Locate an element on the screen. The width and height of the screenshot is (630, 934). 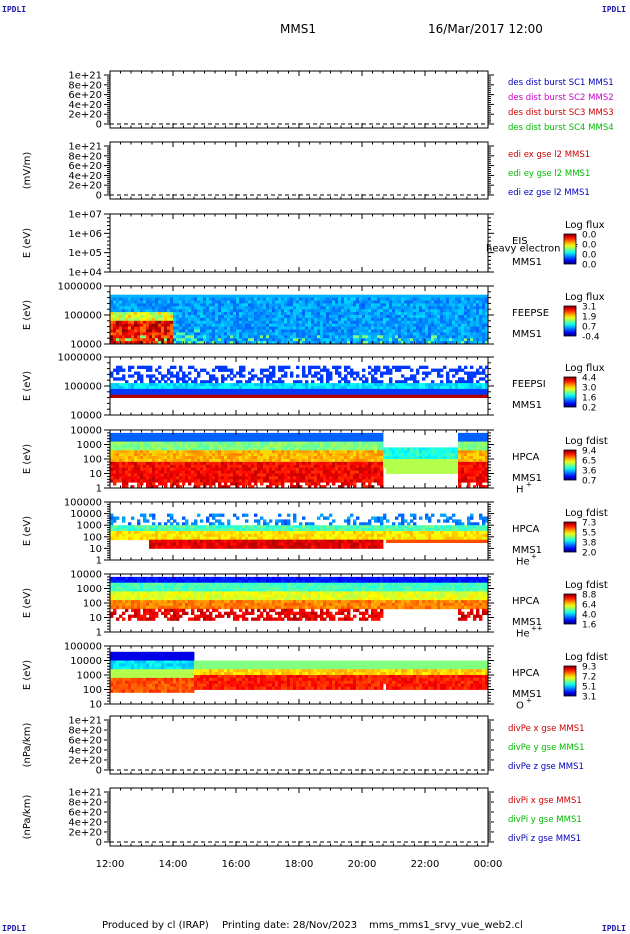
colorbar-tick-label: 4.4 is located at coordinates (589, 379).